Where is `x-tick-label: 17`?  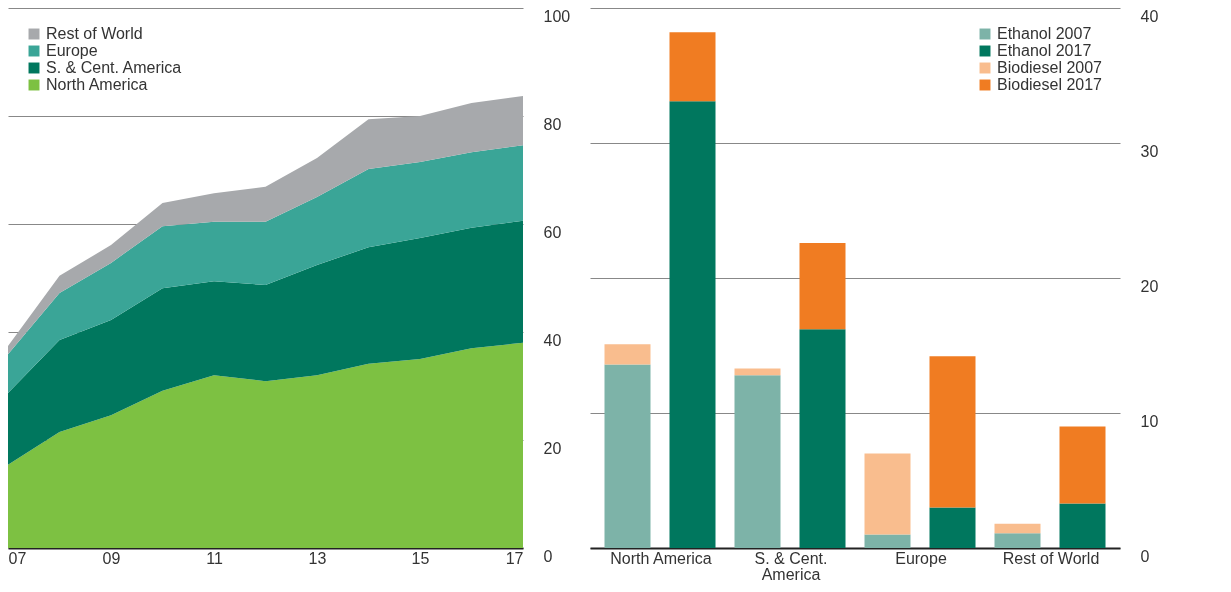
x-tick-label: 17 is located at coordinates (514, 558).